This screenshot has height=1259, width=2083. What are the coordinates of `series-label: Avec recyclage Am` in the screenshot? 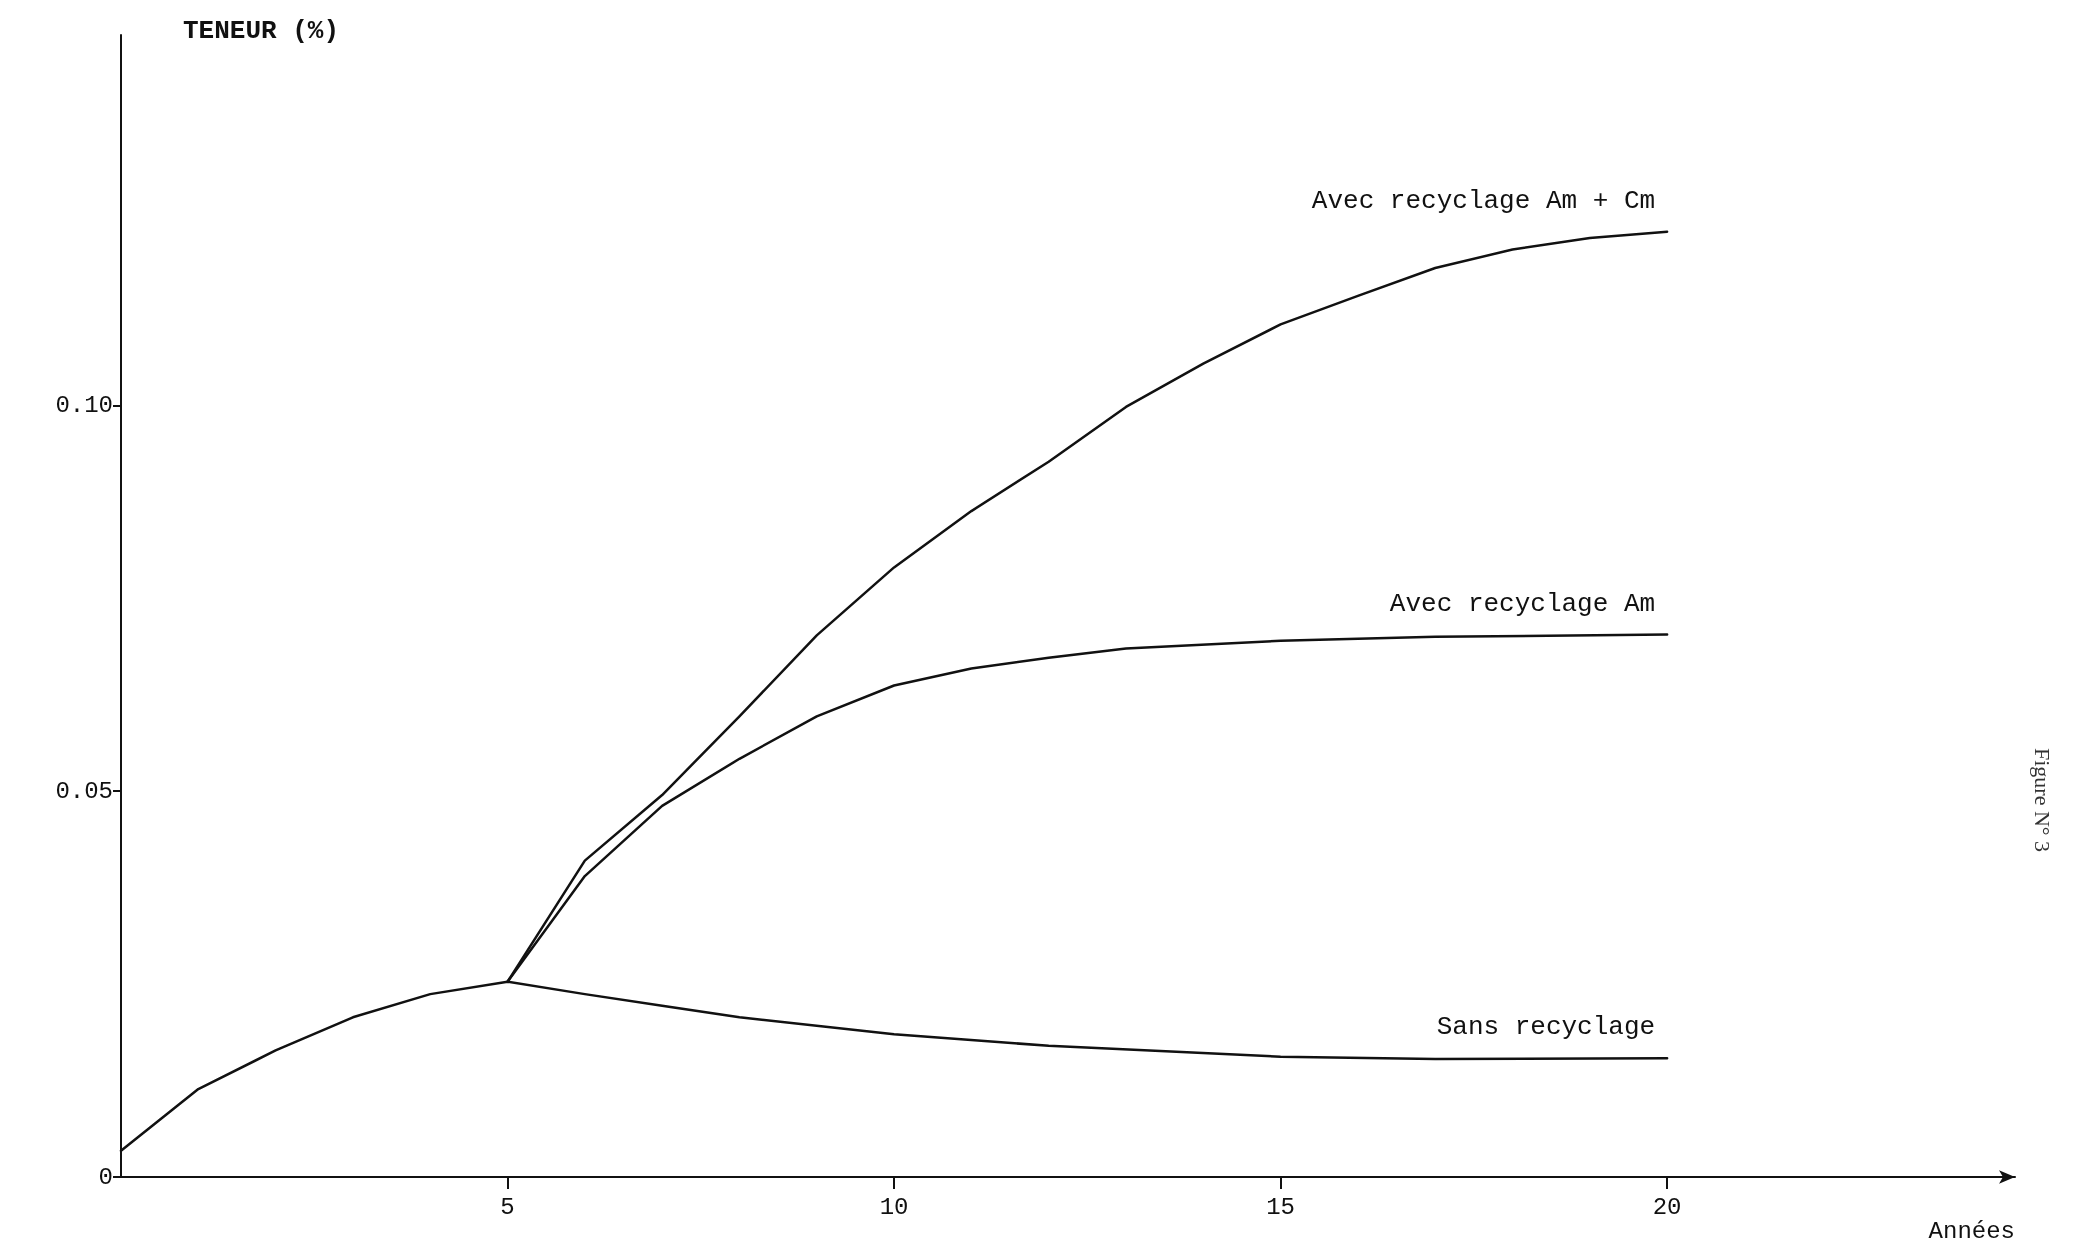 It's located at (1522, 603).